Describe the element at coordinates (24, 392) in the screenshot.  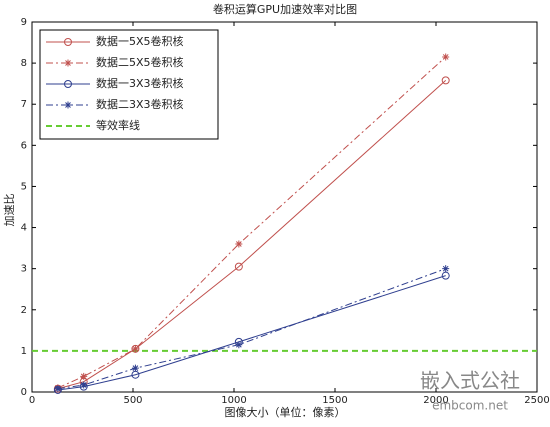
I see `y-tick-label: 0` at that location.